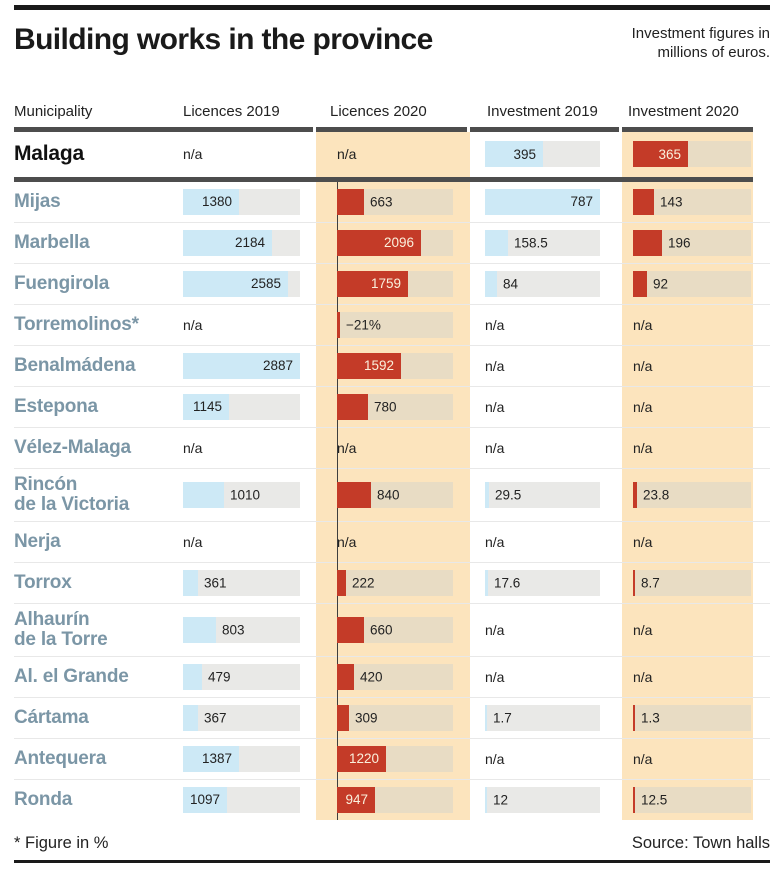 The height and width of the screenshot is (889, 784). What do you see at coordinates (51, 717) in the screenshot?
I see `municipality-name: Cártama` at bounding box center [51, 717].